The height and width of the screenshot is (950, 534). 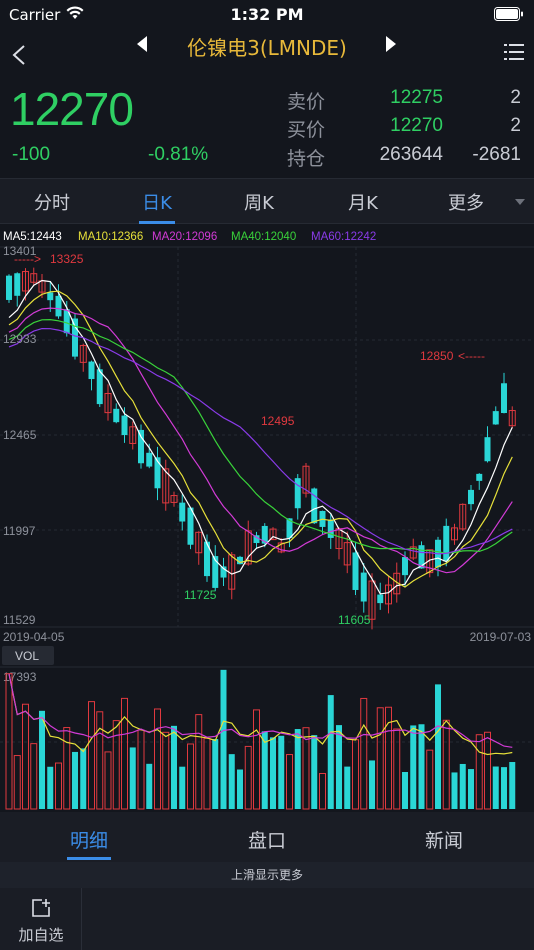 What do you see at coordinates (41, 908) in the screenshot?
I see `add-watchlist-icon` at bounding box center [41, 908].